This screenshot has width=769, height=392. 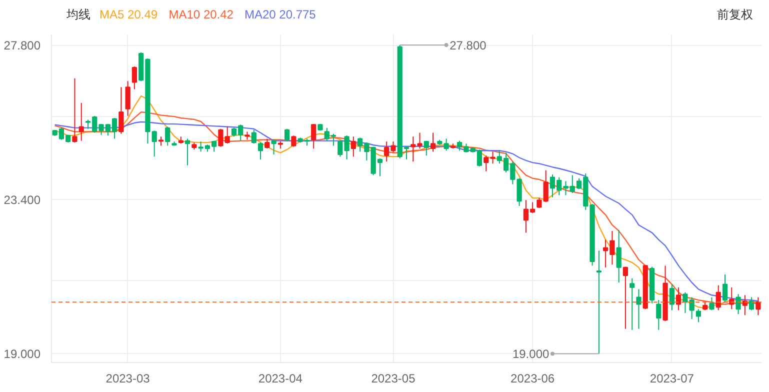 I want to click on x-tick-label: 2023-07, so click(x=672, y=379).